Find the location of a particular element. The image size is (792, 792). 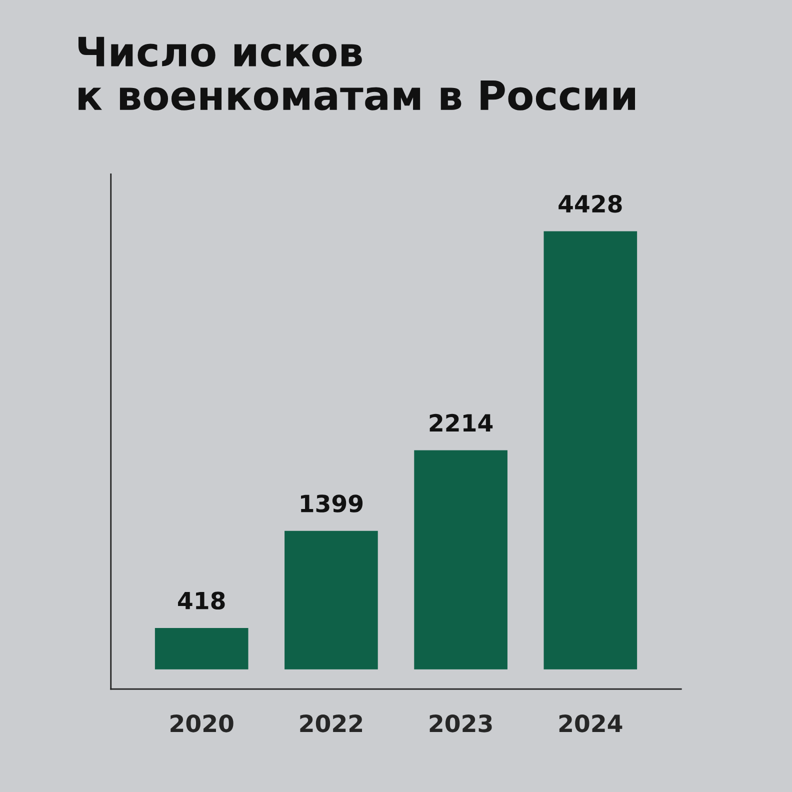

chart-title: Число исков к военкоматам в России is located at coordinates (356, 73).